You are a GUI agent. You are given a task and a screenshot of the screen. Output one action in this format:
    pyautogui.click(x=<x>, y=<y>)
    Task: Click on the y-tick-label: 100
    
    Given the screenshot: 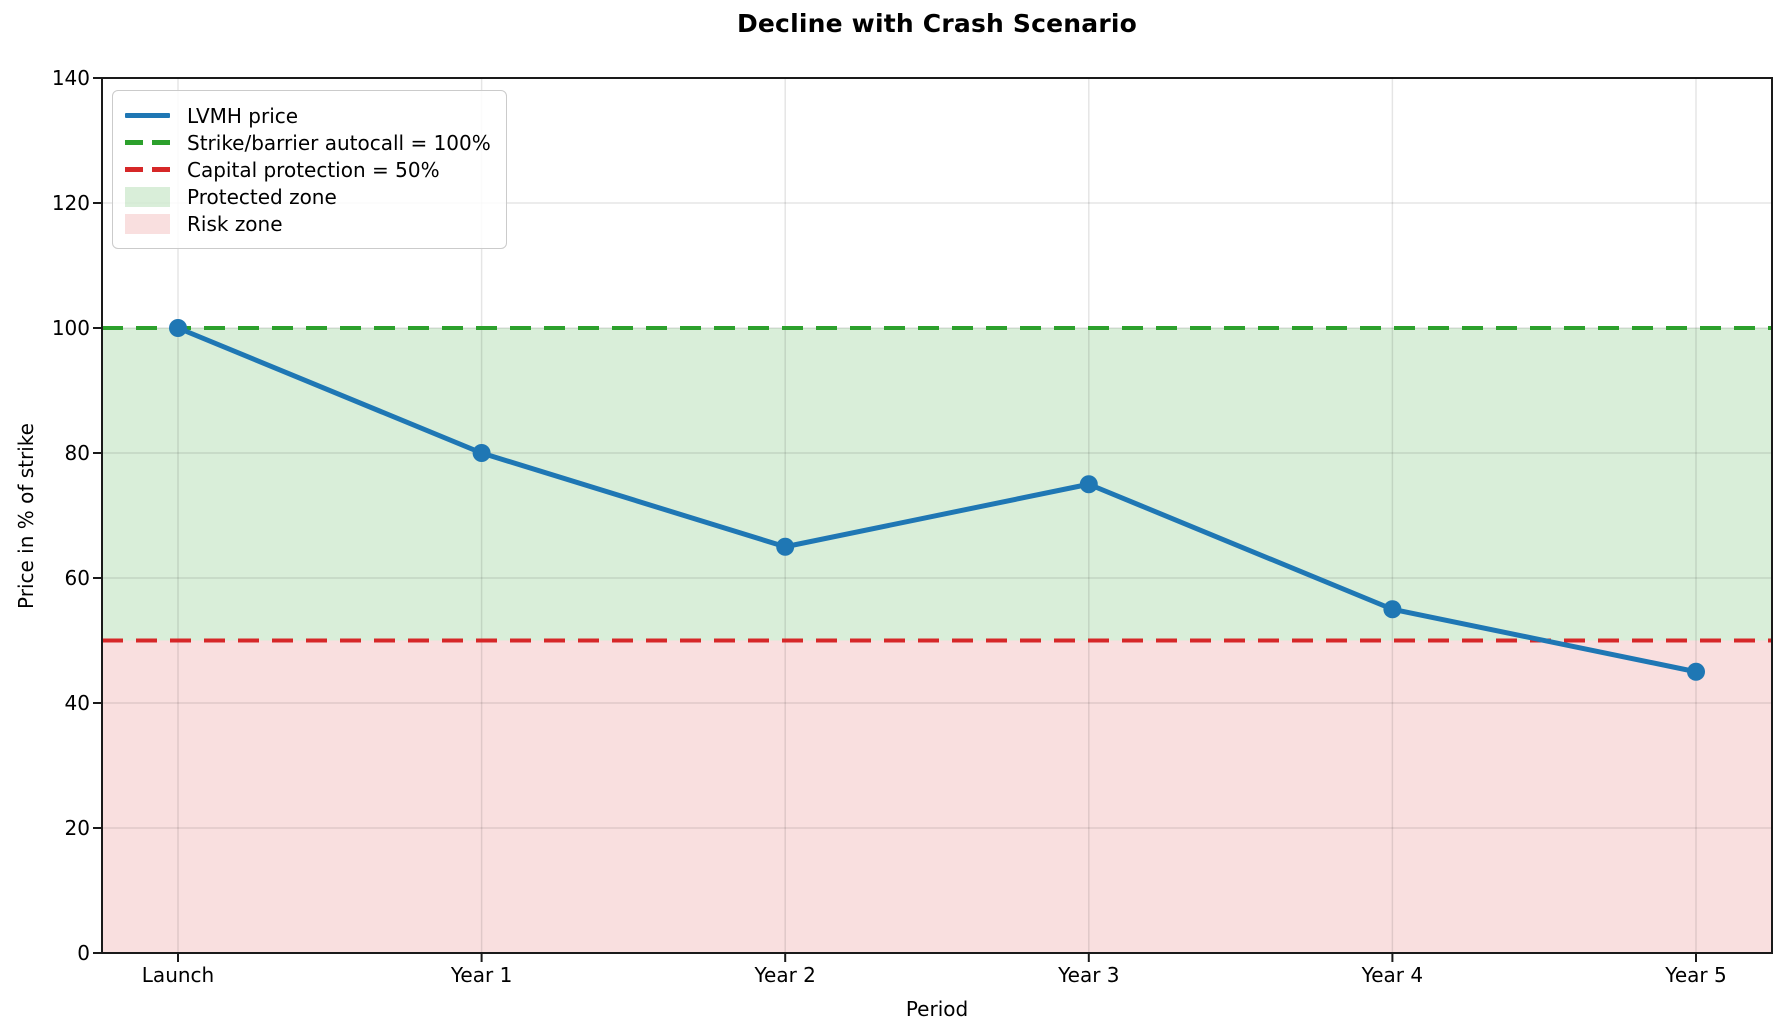 What is the action you would take?
    pyautogui.click(x=70, y=328)
    